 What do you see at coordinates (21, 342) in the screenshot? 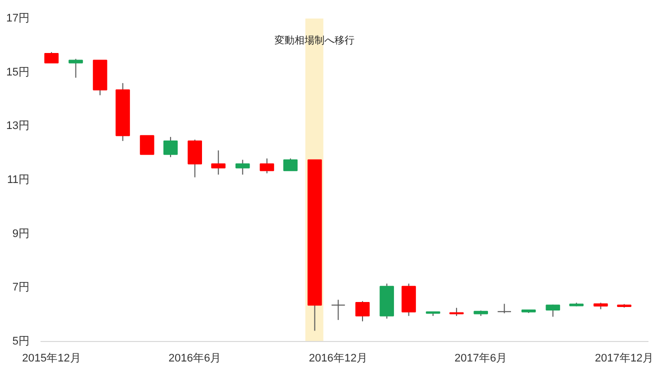
I see `y-tick-label: 5円` at bounding box center [21, 342].